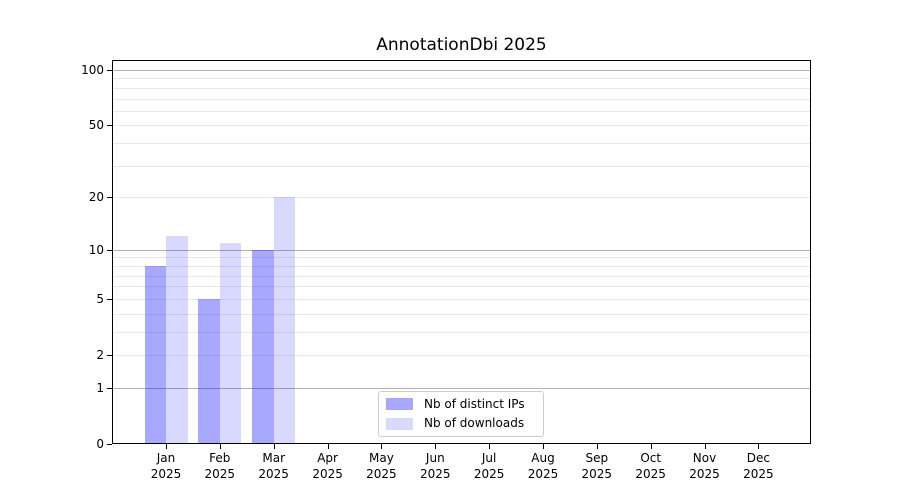 This screenshot has width=900, height=500. I want to click on bar-nb-of-distinct-ips-mar, so click(263, 346).